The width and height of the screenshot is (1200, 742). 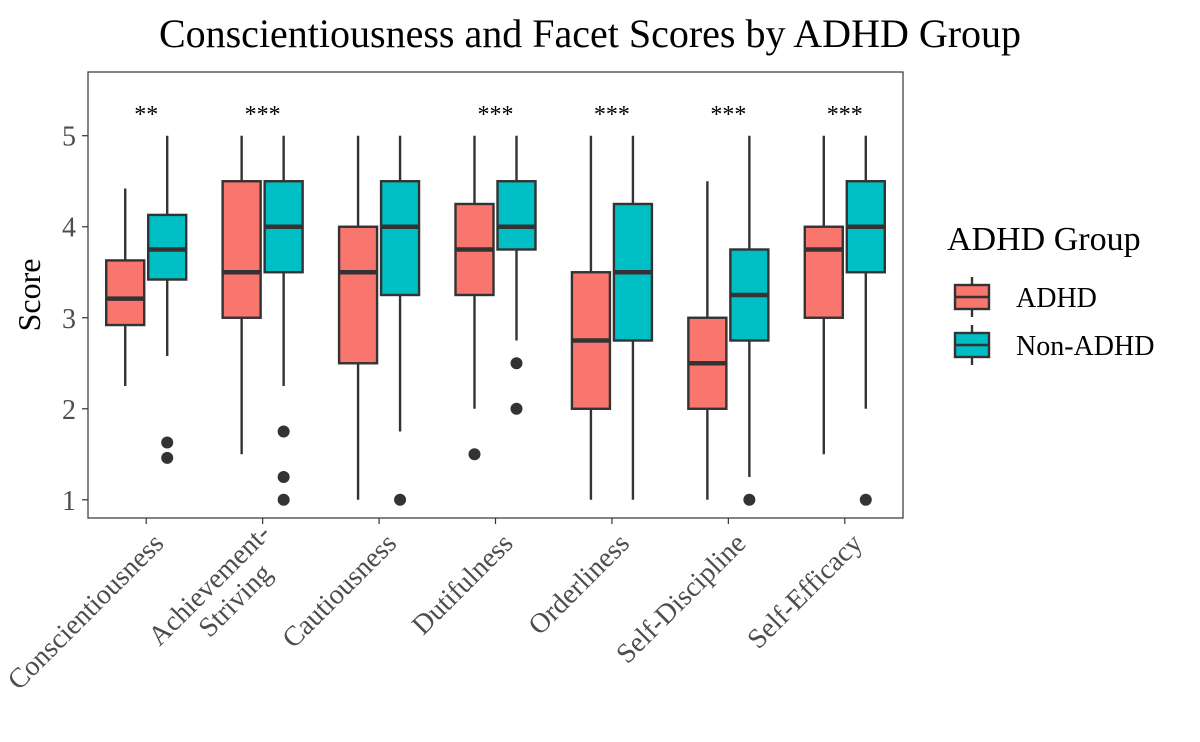 I want to click on y-tick-label: 5, so click(x=69, y=137).